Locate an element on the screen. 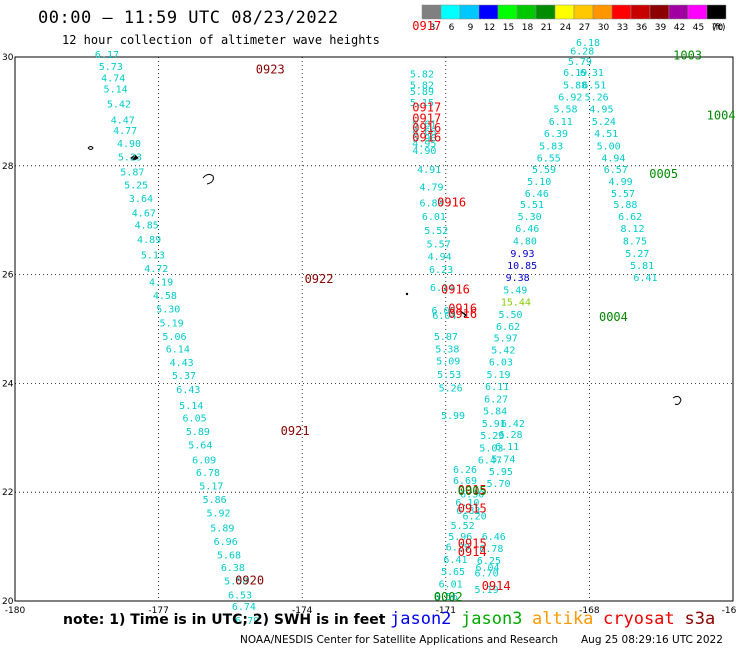 The image size is (740, 650). swh-value: 5.59 is located at coordinates (544, 170).